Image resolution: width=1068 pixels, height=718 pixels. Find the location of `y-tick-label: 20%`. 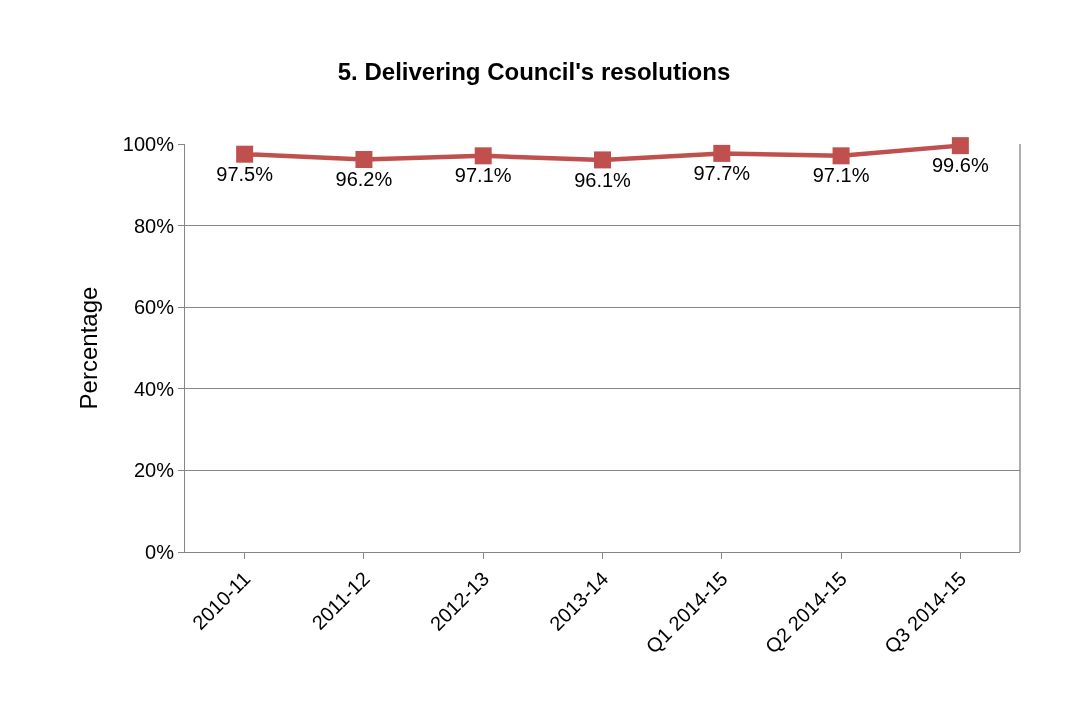

y-tick-label: 20% is located at coordinates (154, 470).